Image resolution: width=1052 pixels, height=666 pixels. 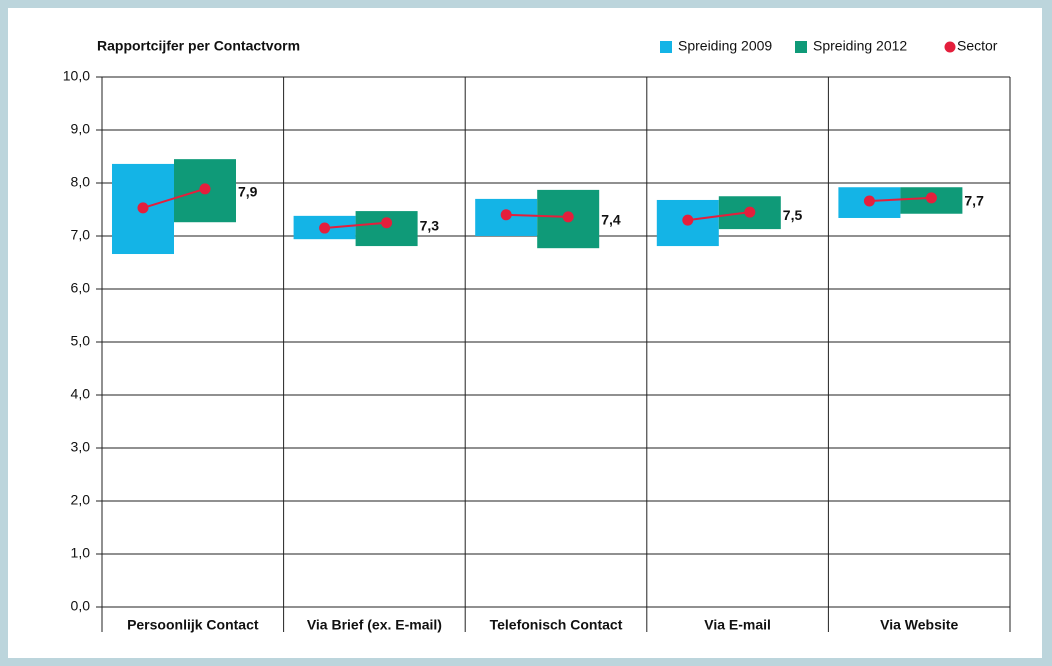 What do you see at coordinates (81, 606) in the screenshot?
I see `y-tick-label: 0,0` at bounding box center [81, 606].